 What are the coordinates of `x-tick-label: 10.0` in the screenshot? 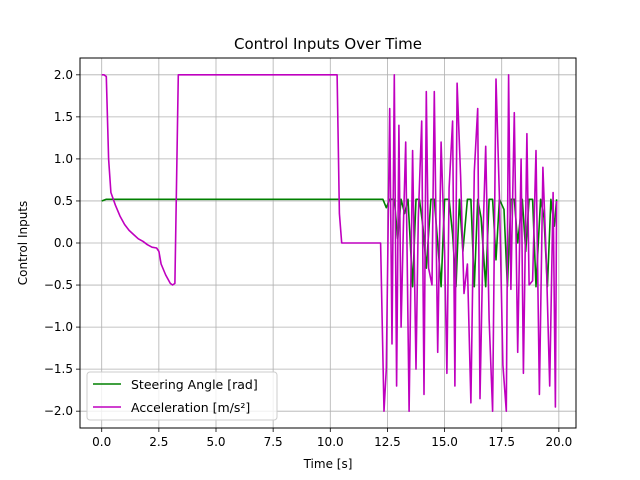 It's located at (330, 442).